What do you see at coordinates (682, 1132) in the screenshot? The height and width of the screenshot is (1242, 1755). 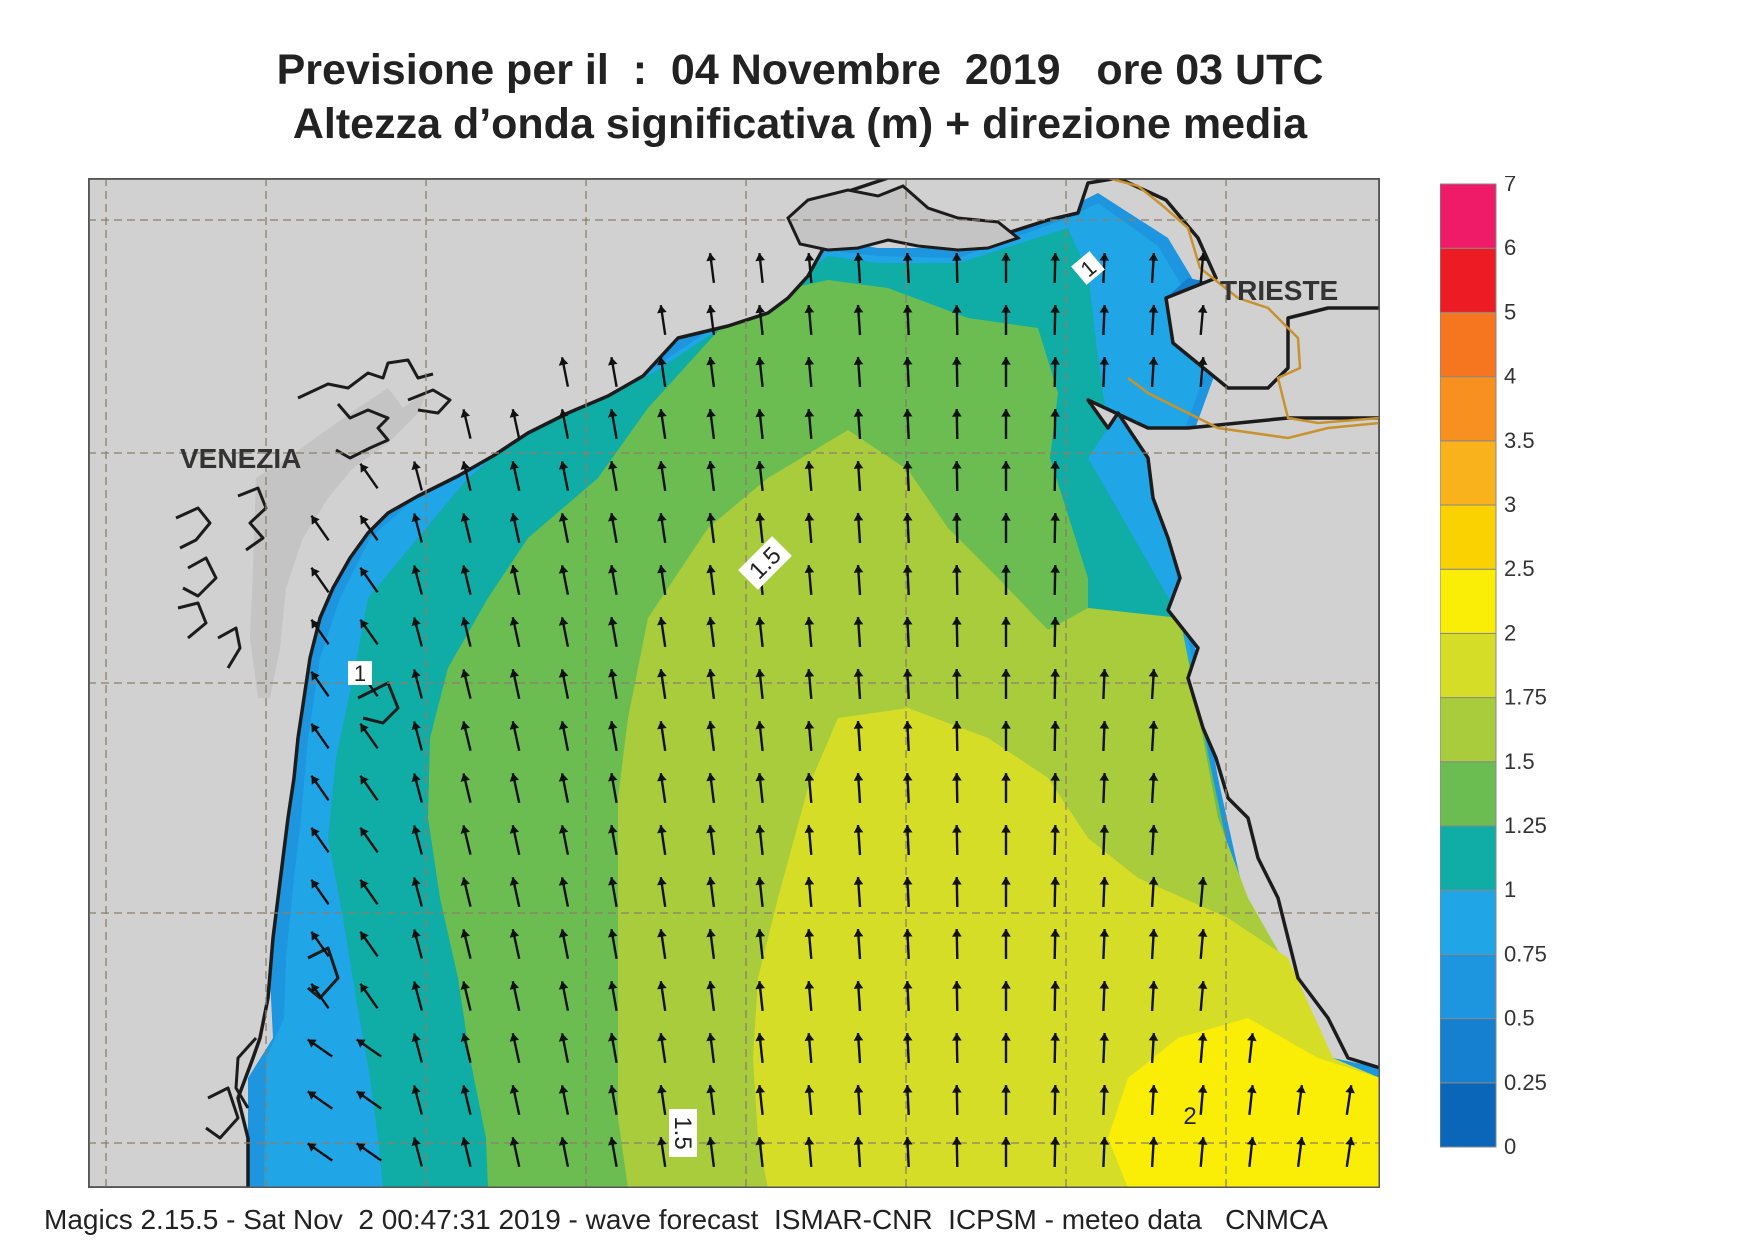 I see `contour-text: 1.5` at bounding box center [682, 1132].